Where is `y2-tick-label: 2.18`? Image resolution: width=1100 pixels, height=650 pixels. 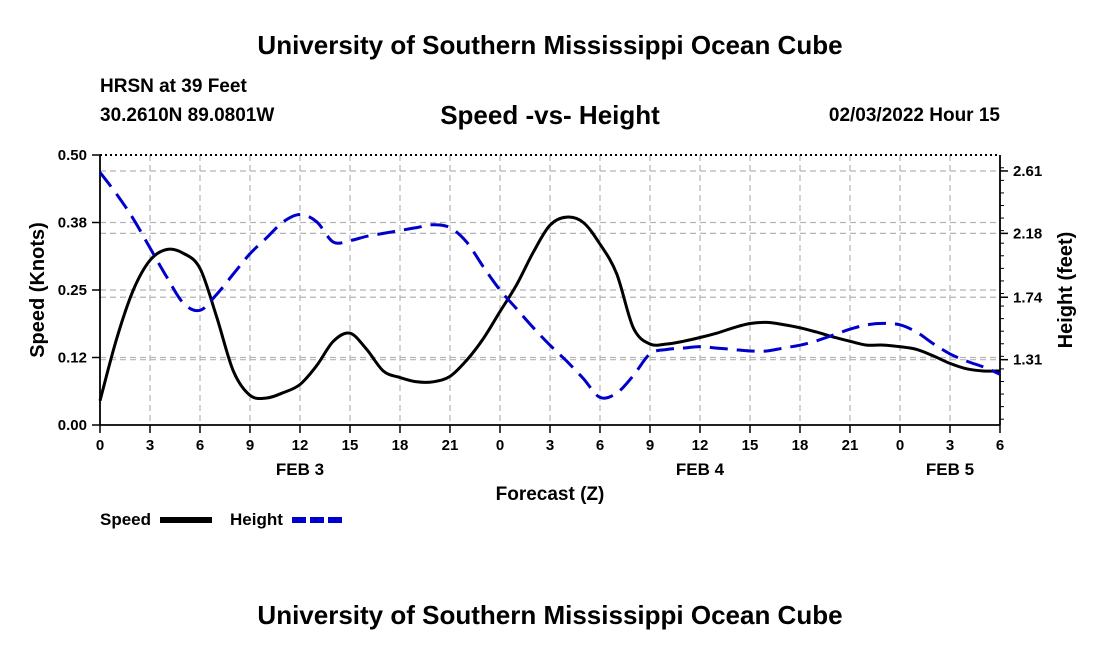 y2-tick-label: 2.18 is located at coordinates (1027, 233).